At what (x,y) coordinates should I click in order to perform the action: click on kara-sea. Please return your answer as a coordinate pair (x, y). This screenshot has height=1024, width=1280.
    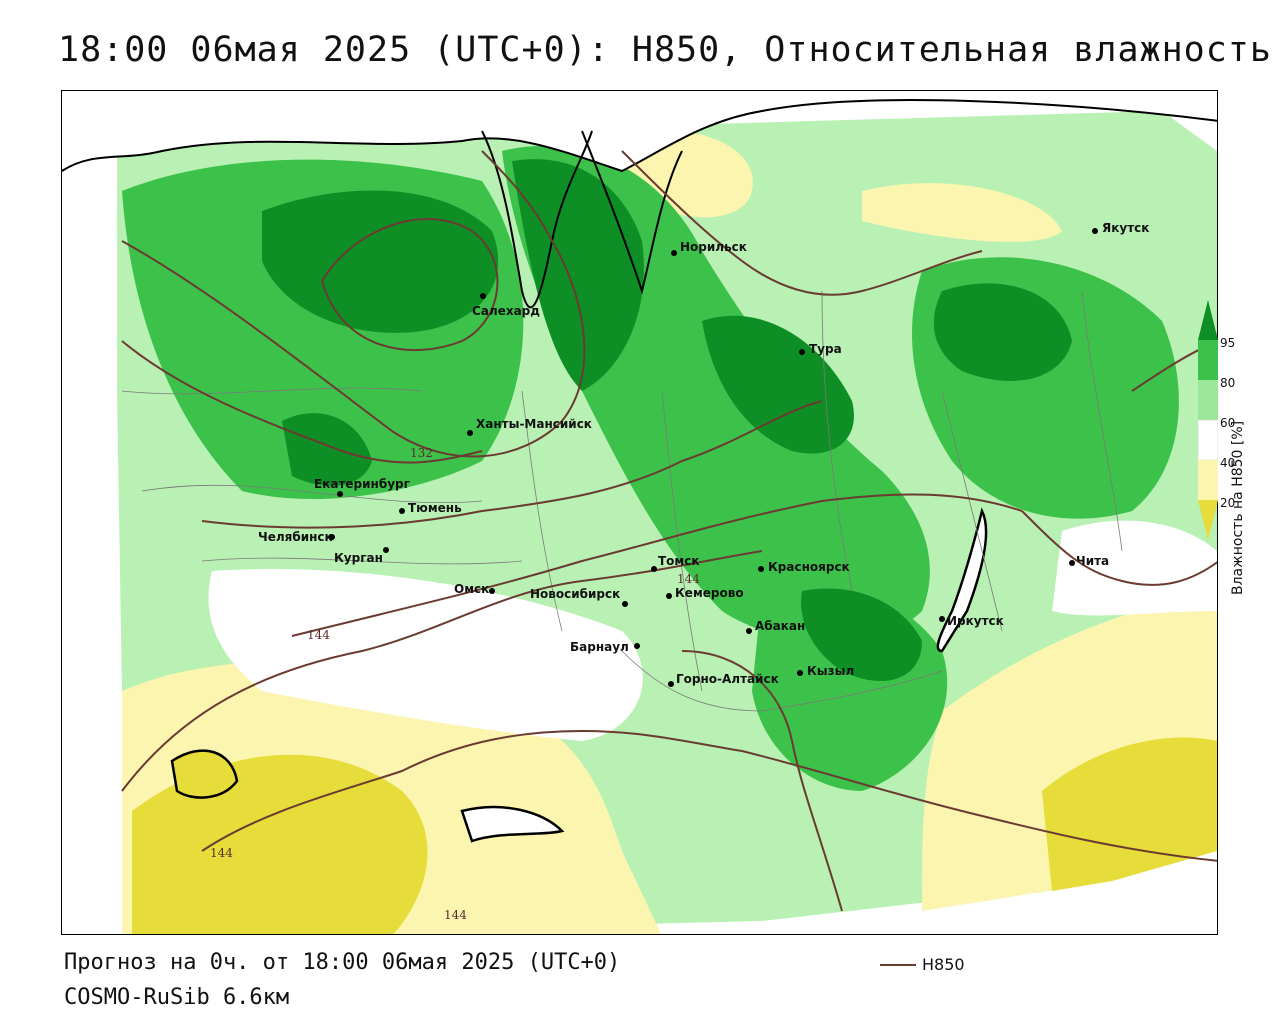
    Looking at the image, I should click on (639, 131).